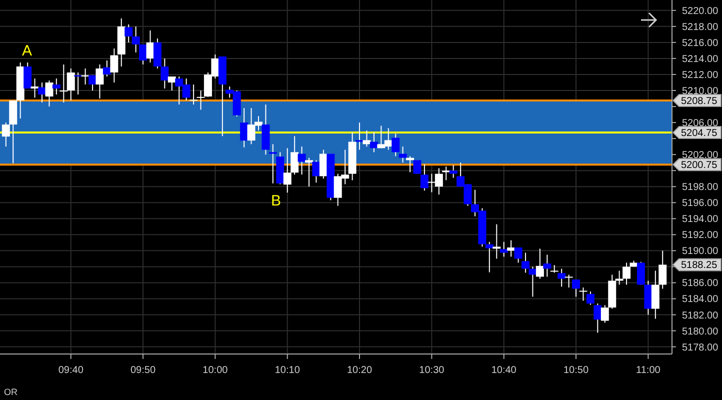  Describe the element at coordinates (276, 201) in the screenshot. I see `annotation: B` at that location.